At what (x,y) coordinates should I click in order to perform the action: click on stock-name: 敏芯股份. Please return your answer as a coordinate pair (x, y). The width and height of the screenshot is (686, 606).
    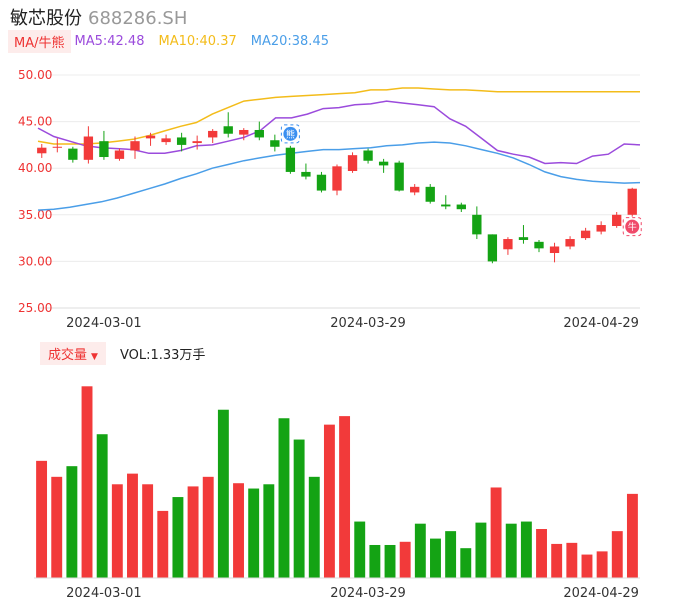
    Looking at the image, I should click on (46, 18).